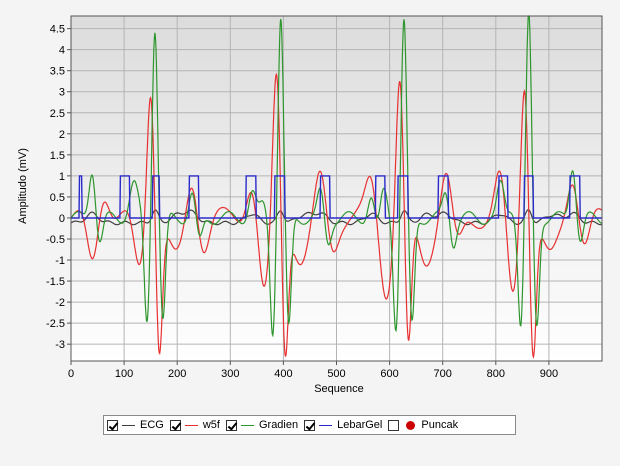 This screenshot has width=620, height=466. Describe the element at coordinates (339, 389) in the screenshot. I see `x-axis-label: Sequence` at that location.